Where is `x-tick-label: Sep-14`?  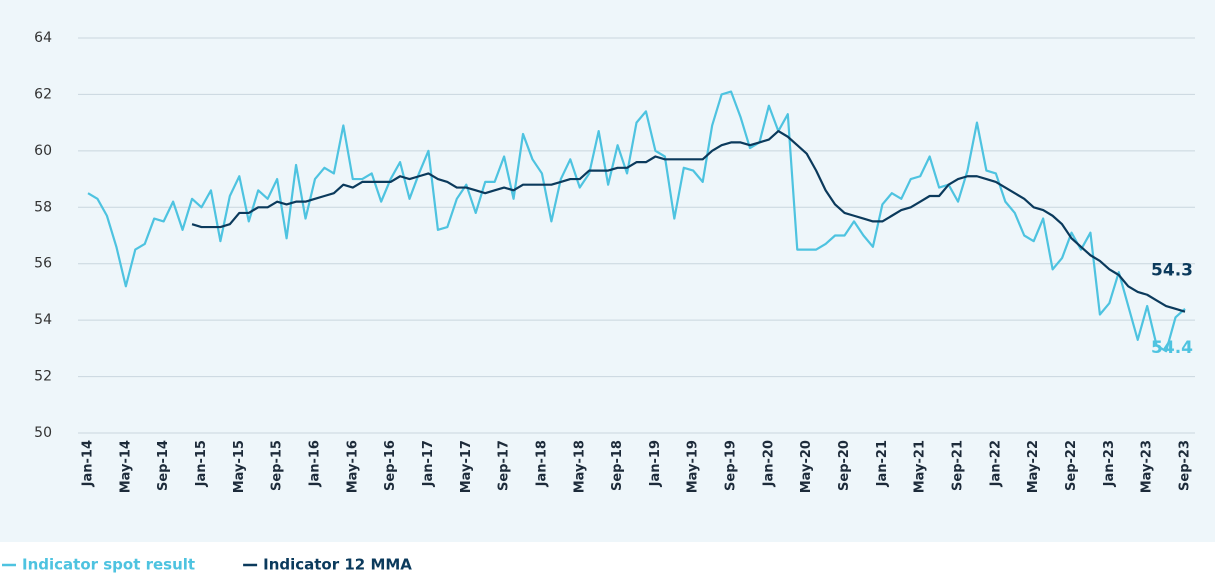 x-tick-label: Sep-14 is located at coordinates (163, 465).